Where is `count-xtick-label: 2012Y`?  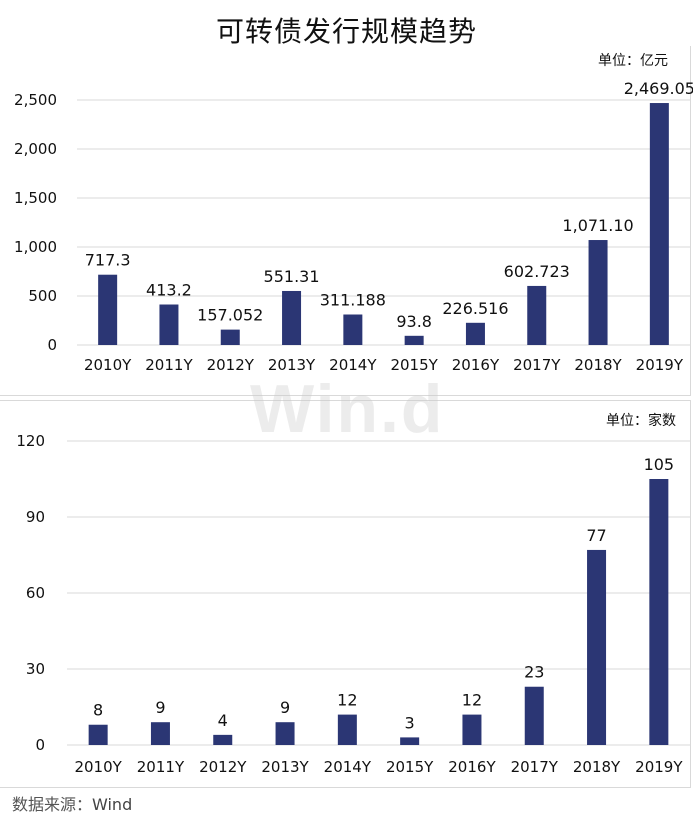
count-xtick-label: 2012Y is located at coordinates (223, 767).